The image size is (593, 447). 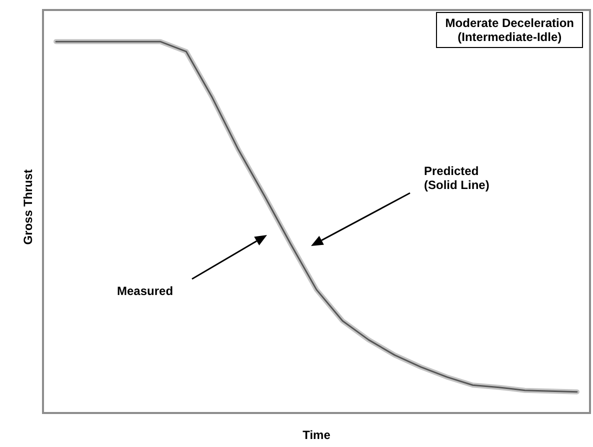 What do you see at coordinates (457, 178) in the screenshot?
I see `annotation: Predicted (Solid Line)` at bounding box center [457, 178].